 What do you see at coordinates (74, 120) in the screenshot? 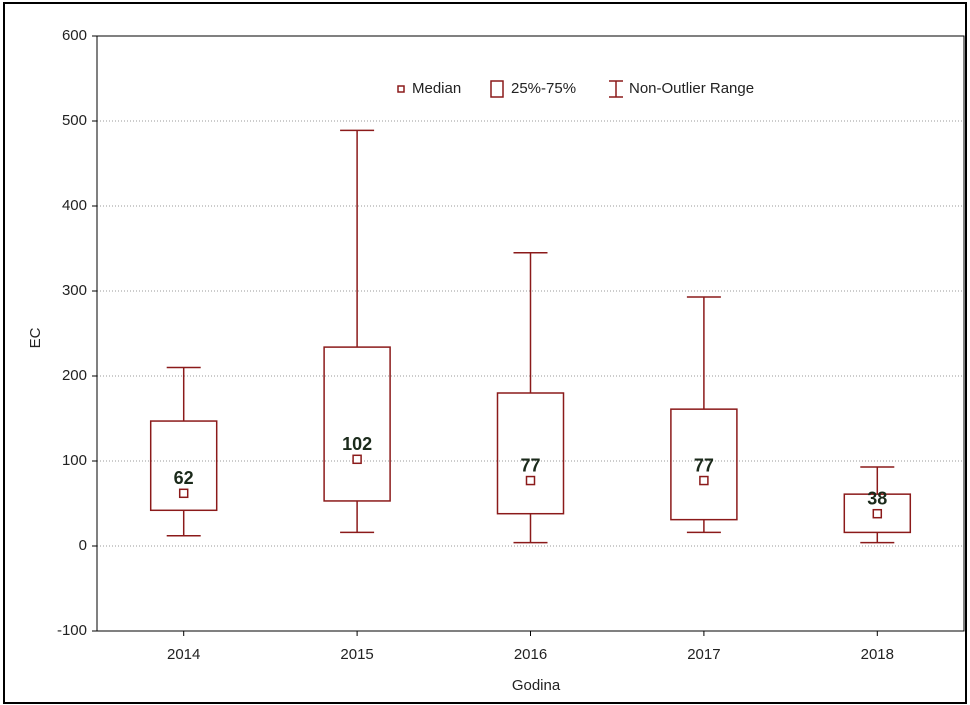
I see `y-tick-label: 500` at bounding box center [74, 120].